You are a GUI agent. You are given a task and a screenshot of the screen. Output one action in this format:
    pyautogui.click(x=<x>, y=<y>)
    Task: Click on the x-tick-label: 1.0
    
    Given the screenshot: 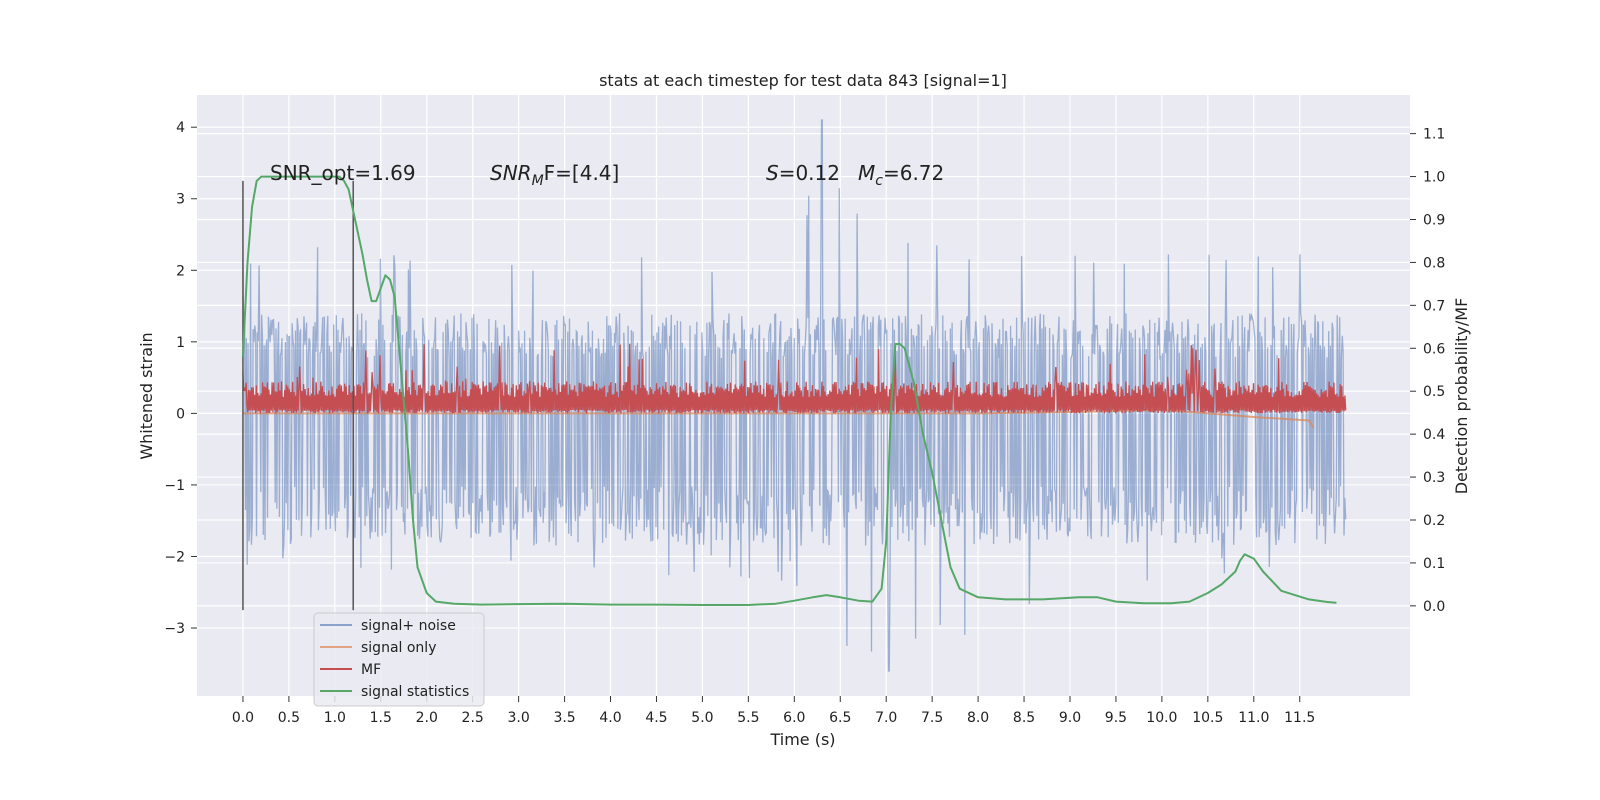 What is the action you would take?
    pyautogui.click(x=335, y=718)
    